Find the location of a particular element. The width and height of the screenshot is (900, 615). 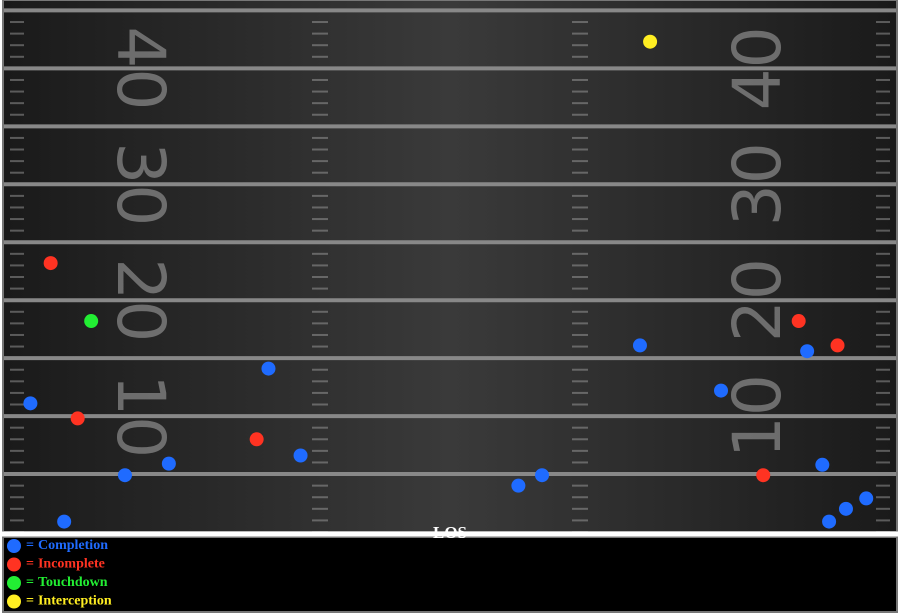

legend-name: Interception is located at coordinates (75, 601).